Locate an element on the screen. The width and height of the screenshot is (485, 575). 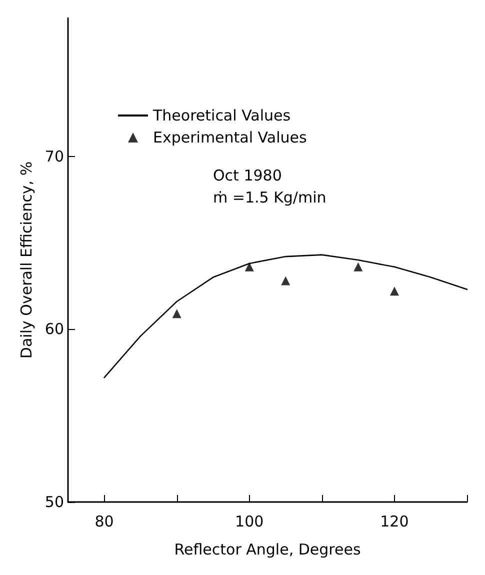
y-tick-label: 70 is located at coordinates (54, 156).